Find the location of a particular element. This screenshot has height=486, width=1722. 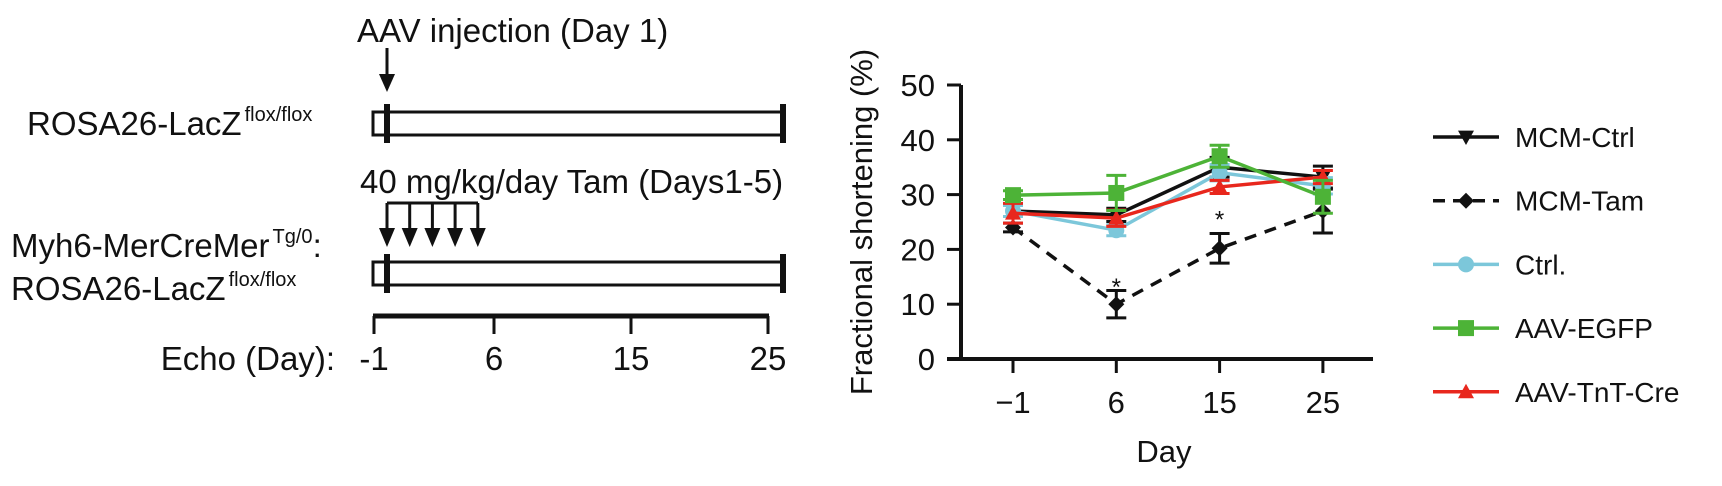

aav-injection-label: AAV injection (Day 1) is located at coordinates (512, 30).